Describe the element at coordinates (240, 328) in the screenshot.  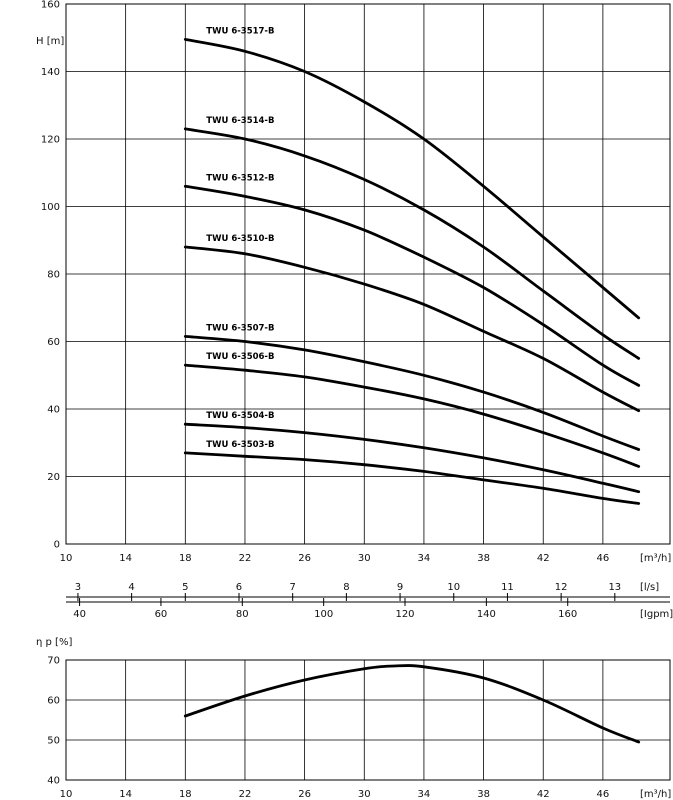
I see `head-series-label: TWU 6-3507-B` at that location.